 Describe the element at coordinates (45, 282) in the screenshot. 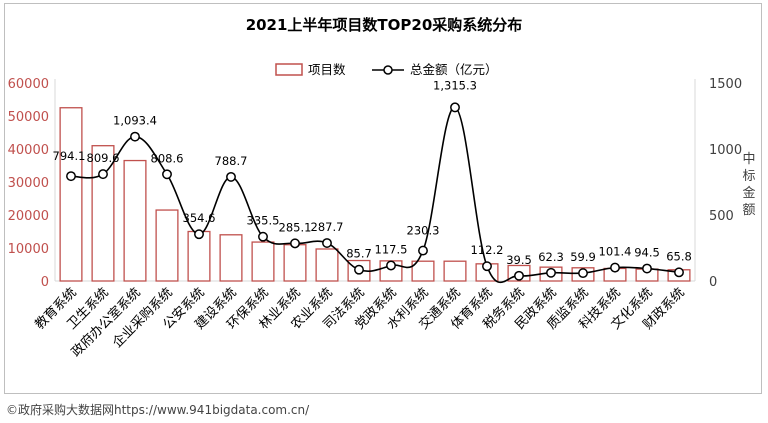

I see `left-tick-label: 0` at that location.